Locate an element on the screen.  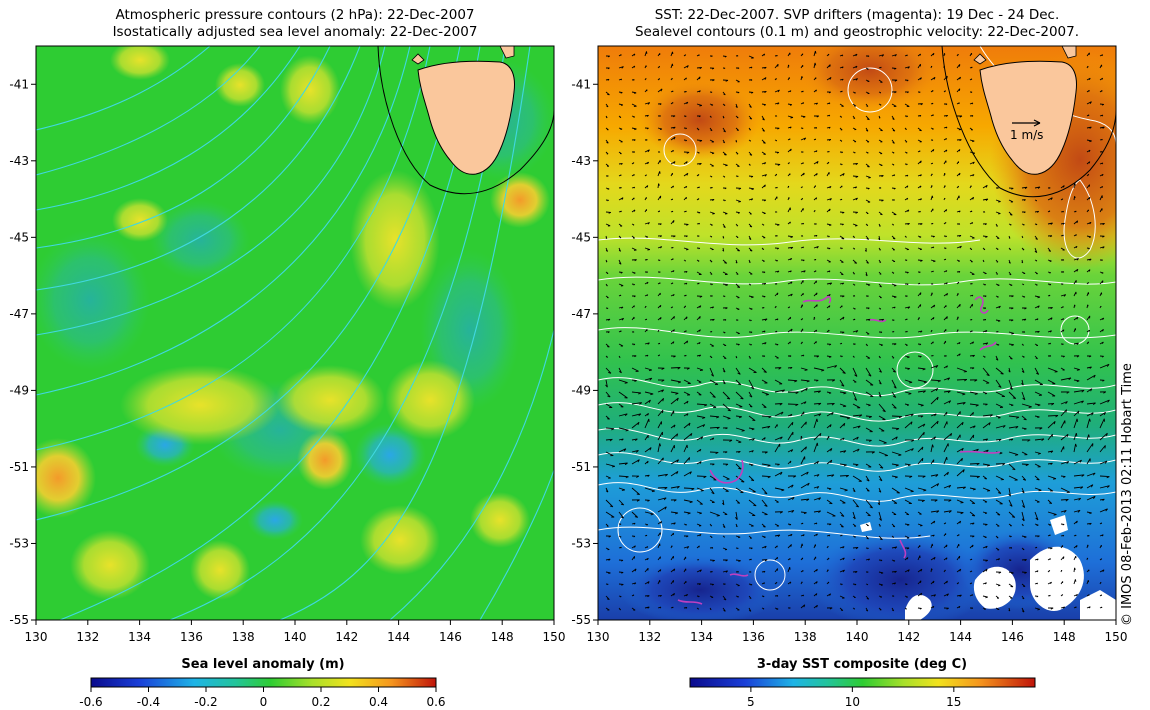
left-lat-tick-label: -47 is located at coordinates (19, 314).